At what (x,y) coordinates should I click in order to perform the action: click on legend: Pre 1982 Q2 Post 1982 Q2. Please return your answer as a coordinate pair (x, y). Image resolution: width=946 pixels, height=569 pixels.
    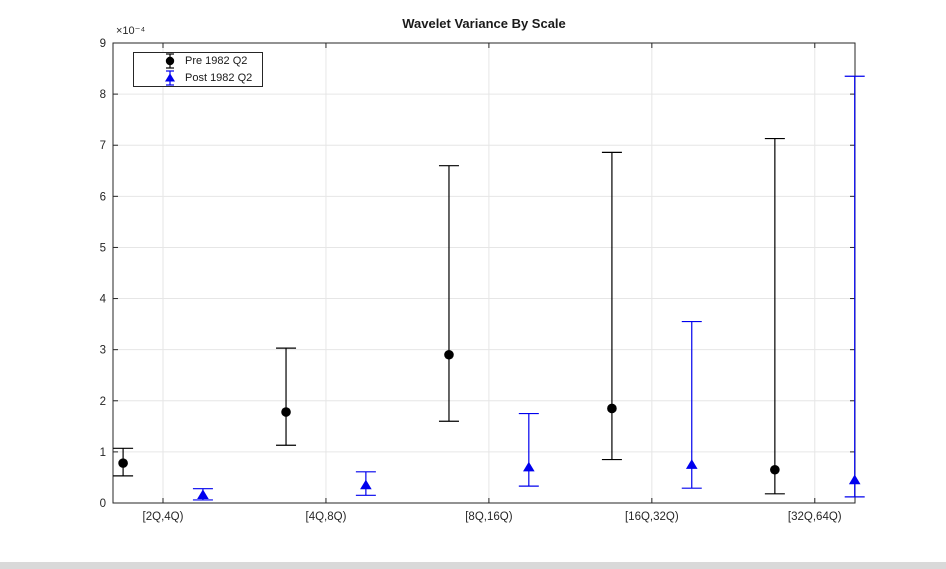
    Looking at the image, I should click on (198, 69).